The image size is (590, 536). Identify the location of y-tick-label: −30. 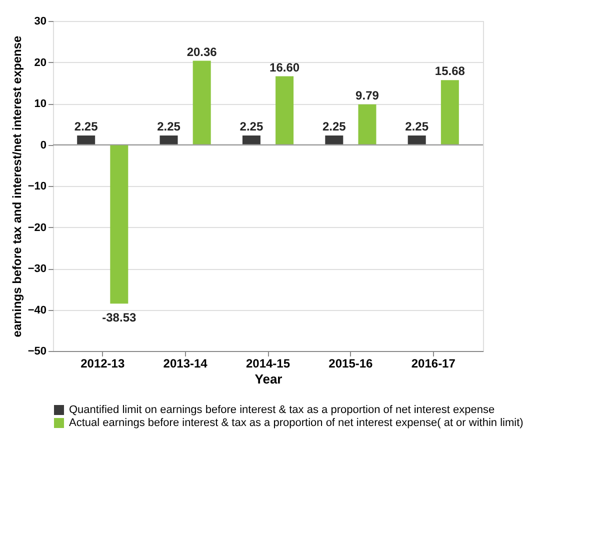
(37, 269).